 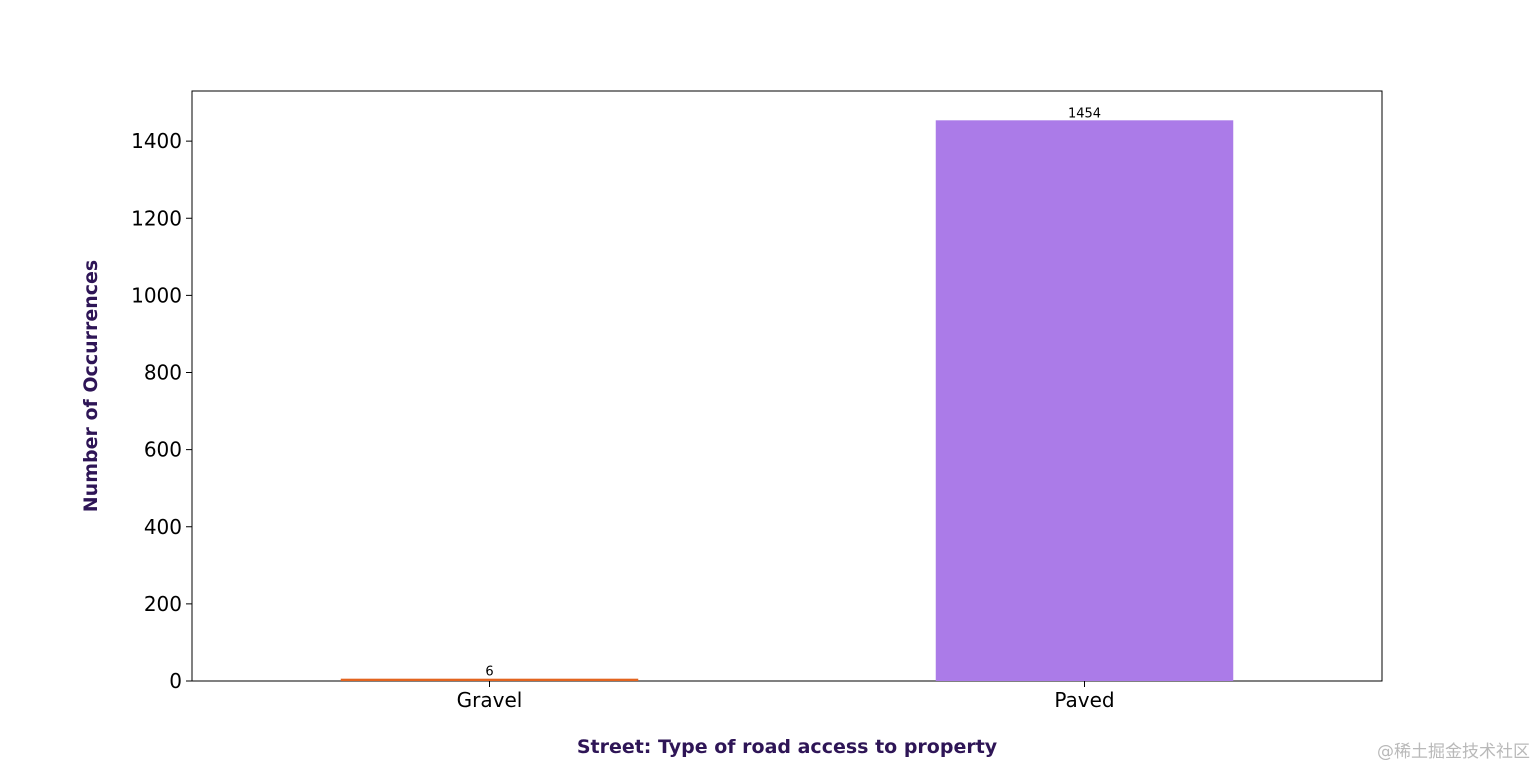 I want to click on bar-paved, so click(x=1084, y=400).